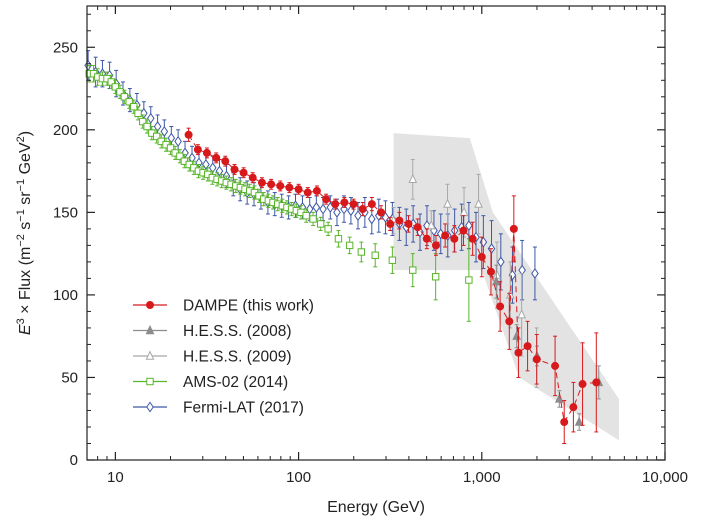 This screenshot has width=703, height=524. I want to click on y-title-italic-e: E, so click(25, 329).